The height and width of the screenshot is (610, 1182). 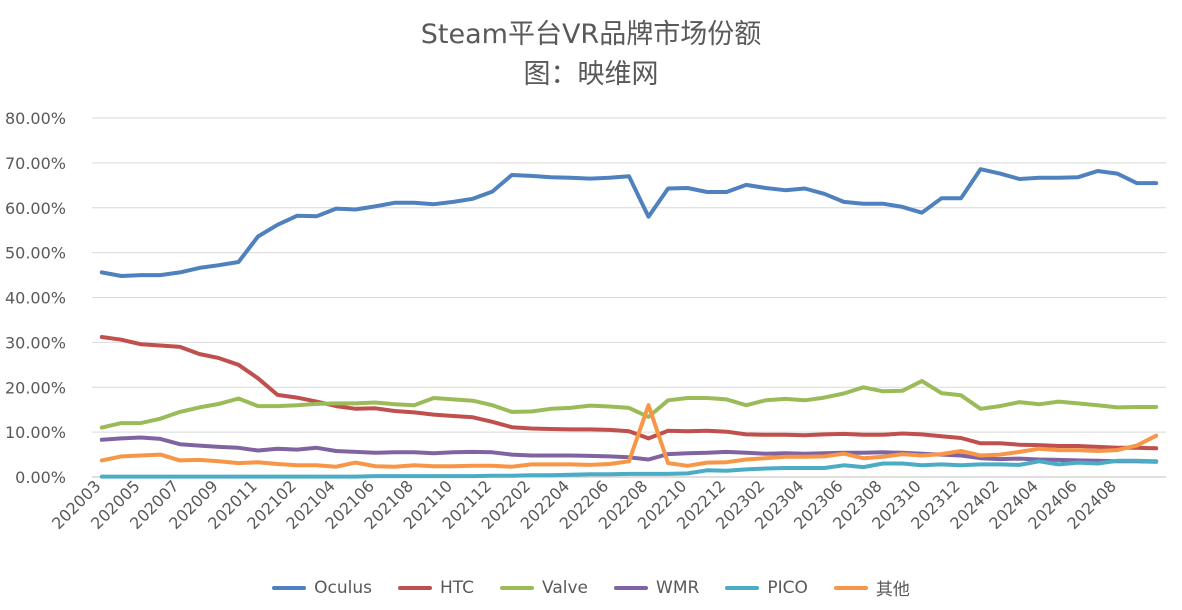 I want to click on series-line-Valve, so click(x=629, y=404).